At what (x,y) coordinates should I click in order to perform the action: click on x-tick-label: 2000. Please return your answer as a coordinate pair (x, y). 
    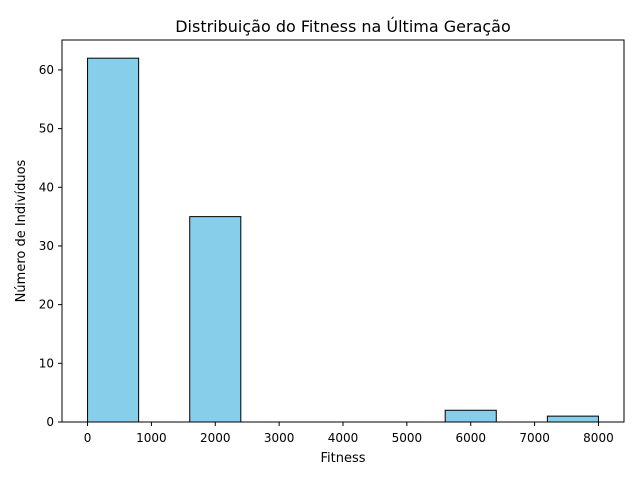
    Looking at the image, I should click on (215, 438).